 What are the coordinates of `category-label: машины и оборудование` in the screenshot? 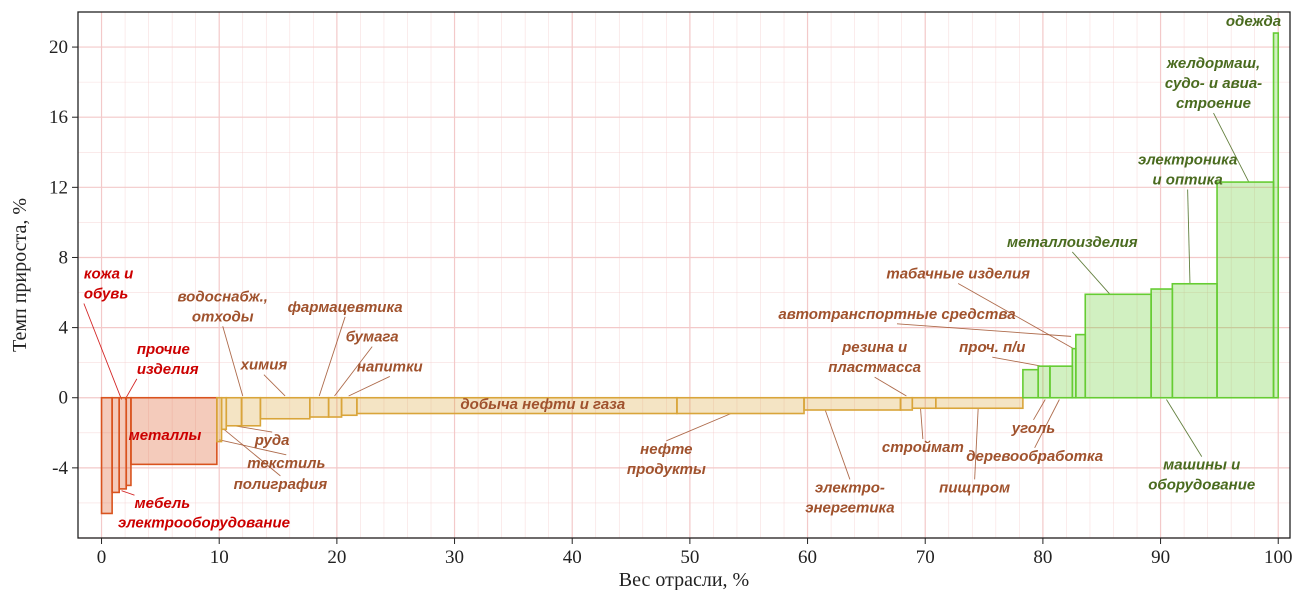 It's located at (1201, 475).